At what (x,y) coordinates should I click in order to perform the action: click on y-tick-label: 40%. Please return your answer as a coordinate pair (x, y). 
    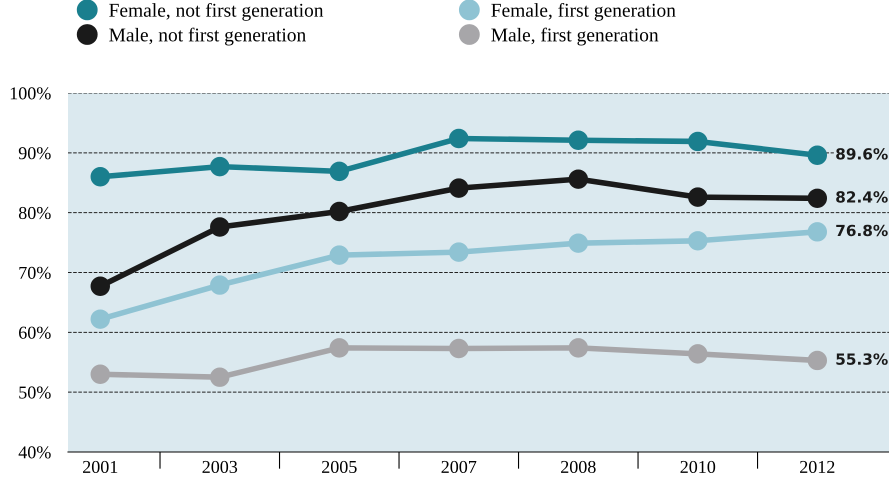
    Looking at the image, I should click on (34, 452).